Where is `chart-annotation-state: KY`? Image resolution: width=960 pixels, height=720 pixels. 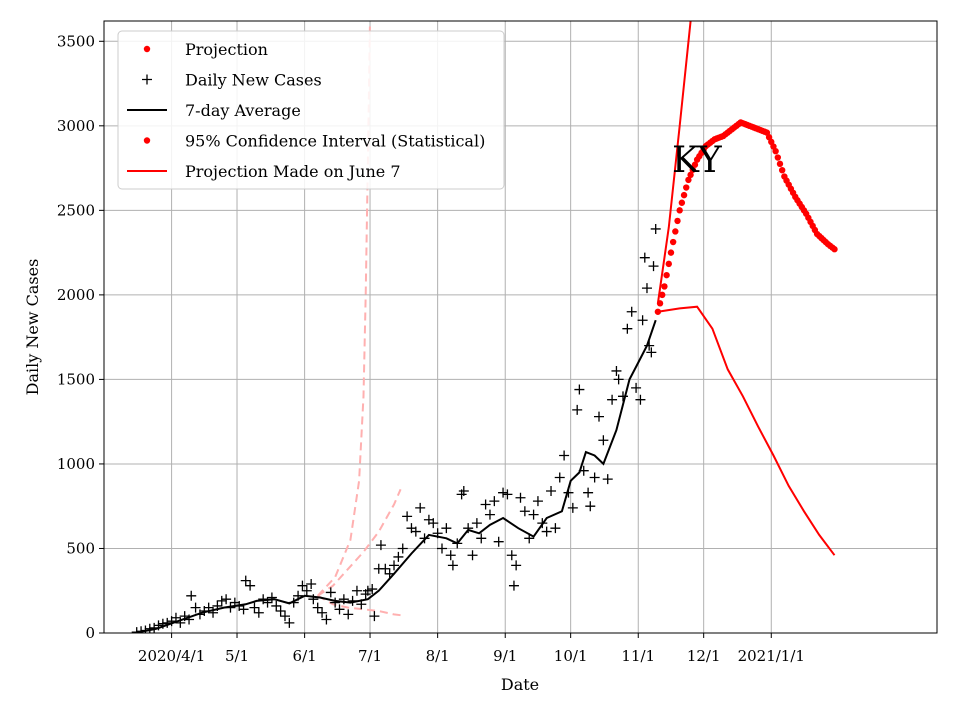 chart-annotation-state: KY is located at coordinates (697, 160).